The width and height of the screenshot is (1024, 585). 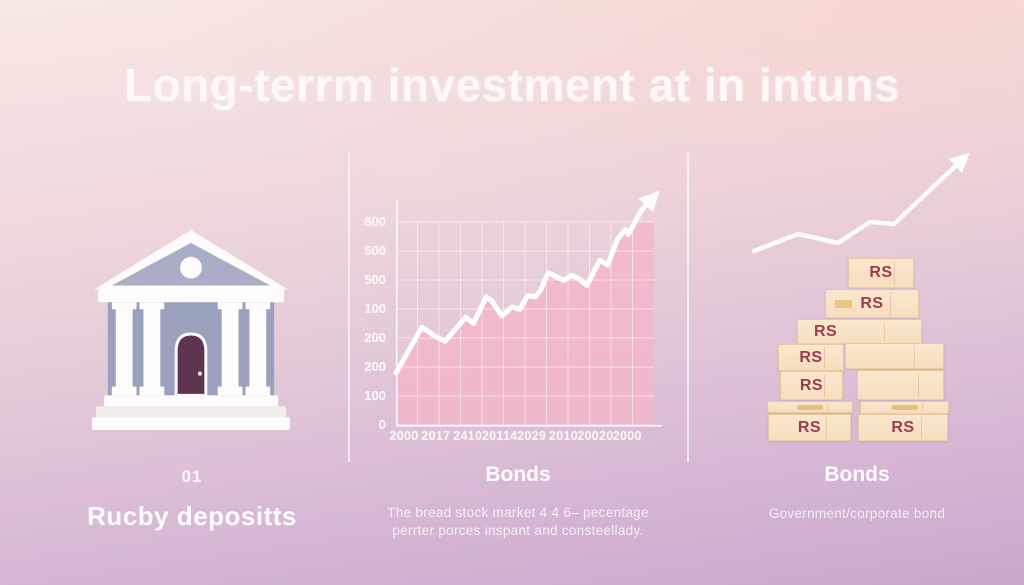 I want to click on stock-growth-area-chart, so click(x=527, y=308).